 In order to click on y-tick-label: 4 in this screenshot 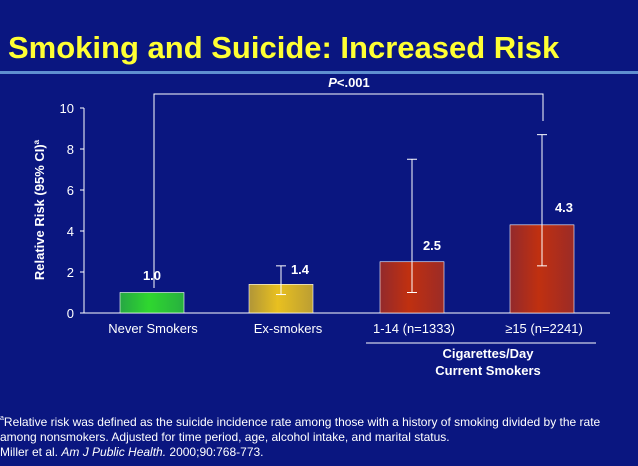, I will do `click(70, 231)`.